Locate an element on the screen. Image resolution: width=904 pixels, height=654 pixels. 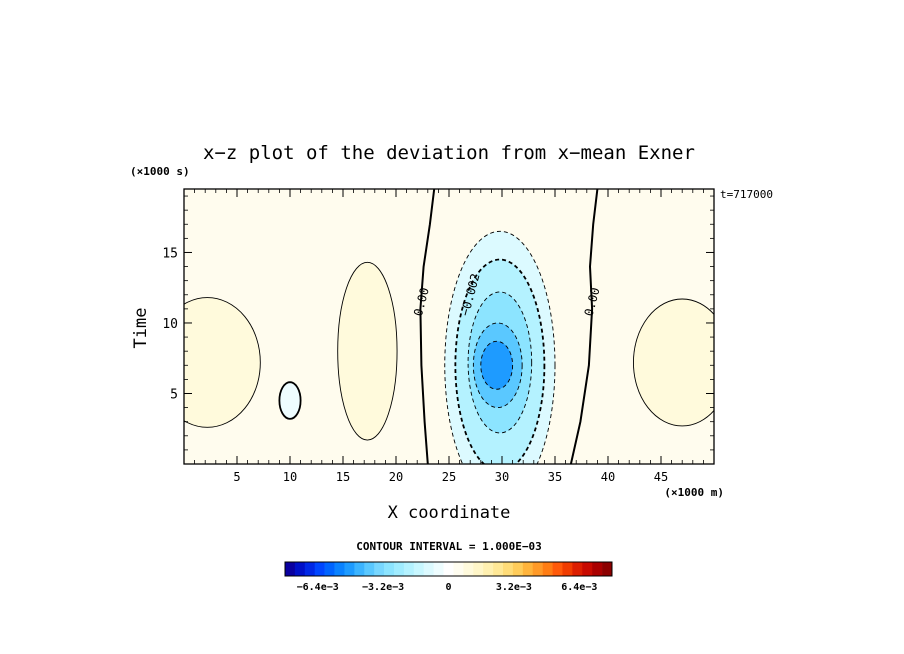
contour-interval-label: CONTOUR INTERVAL = 1.000E−03 is located at coordinates (448, 546).